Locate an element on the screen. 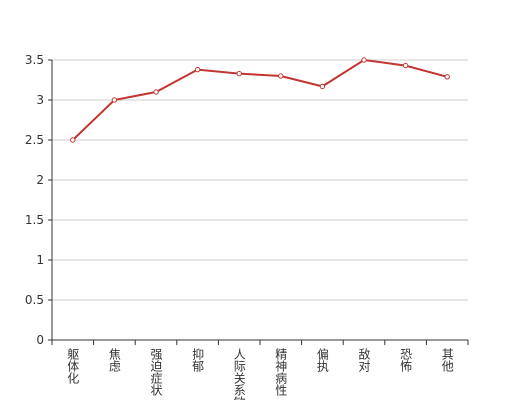 This screenshot has width=520, height=400. y-tick-label: 1 is located at coordinates (40, 260).